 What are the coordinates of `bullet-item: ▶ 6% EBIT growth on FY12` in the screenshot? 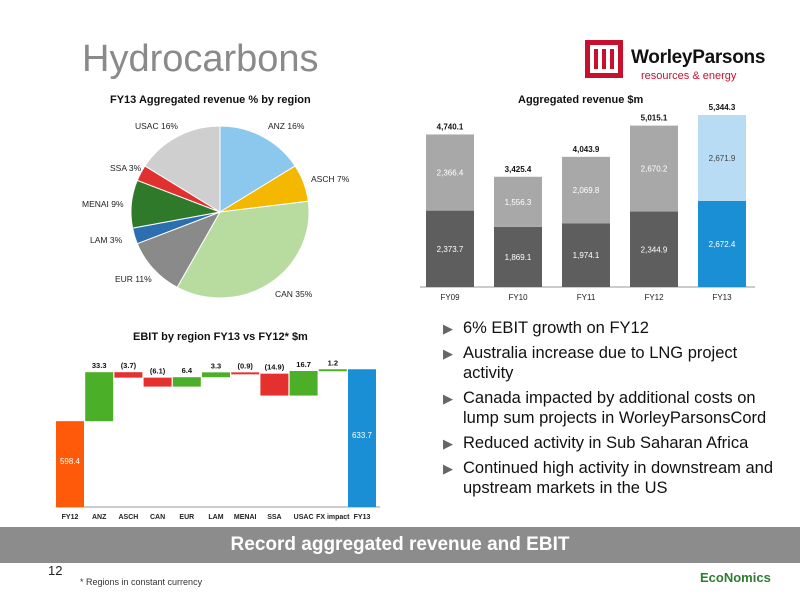 It's located at (546, 328).